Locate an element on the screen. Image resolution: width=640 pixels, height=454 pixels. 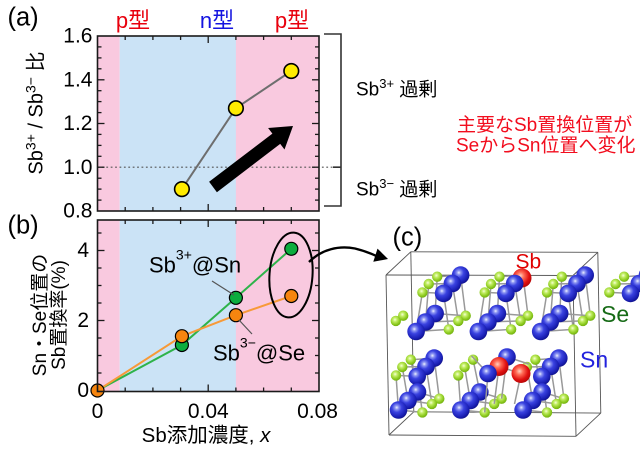
svg-text: Sb添加濃度, x is located at coordinates (206, 435).